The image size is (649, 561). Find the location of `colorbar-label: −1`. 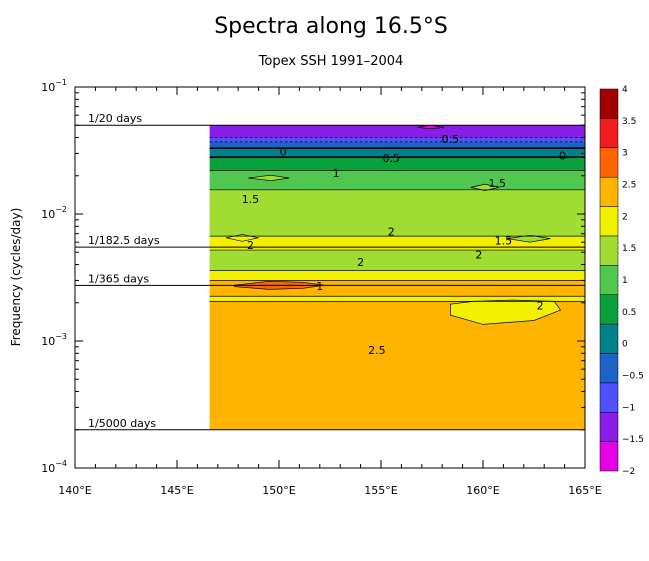

colorbar-label: −1 is located at coordinates (628, 408).